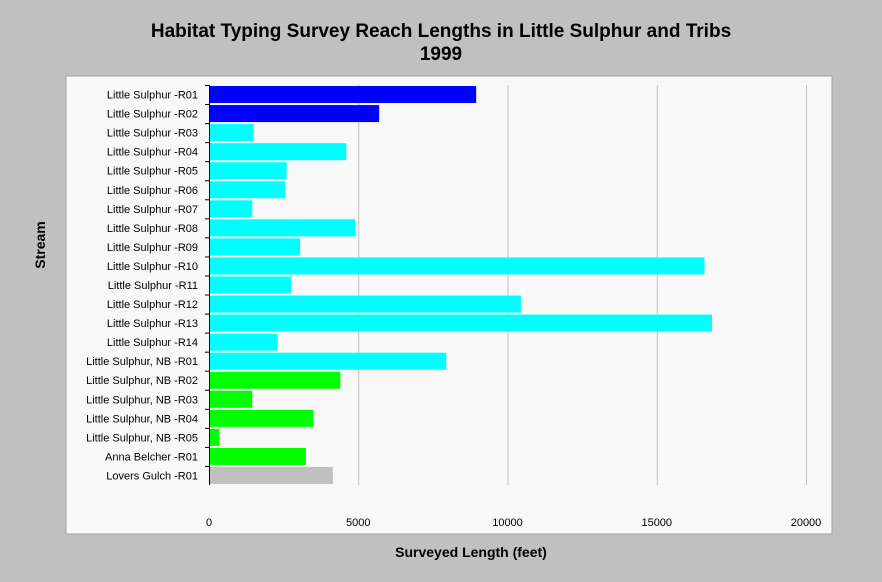 The width and height of the screenshot is (882, 582). Describe the element at coordinates (152, 229) in the screenshot. I see `y-tick-label-8: Little Sulphur -R08` at that location.